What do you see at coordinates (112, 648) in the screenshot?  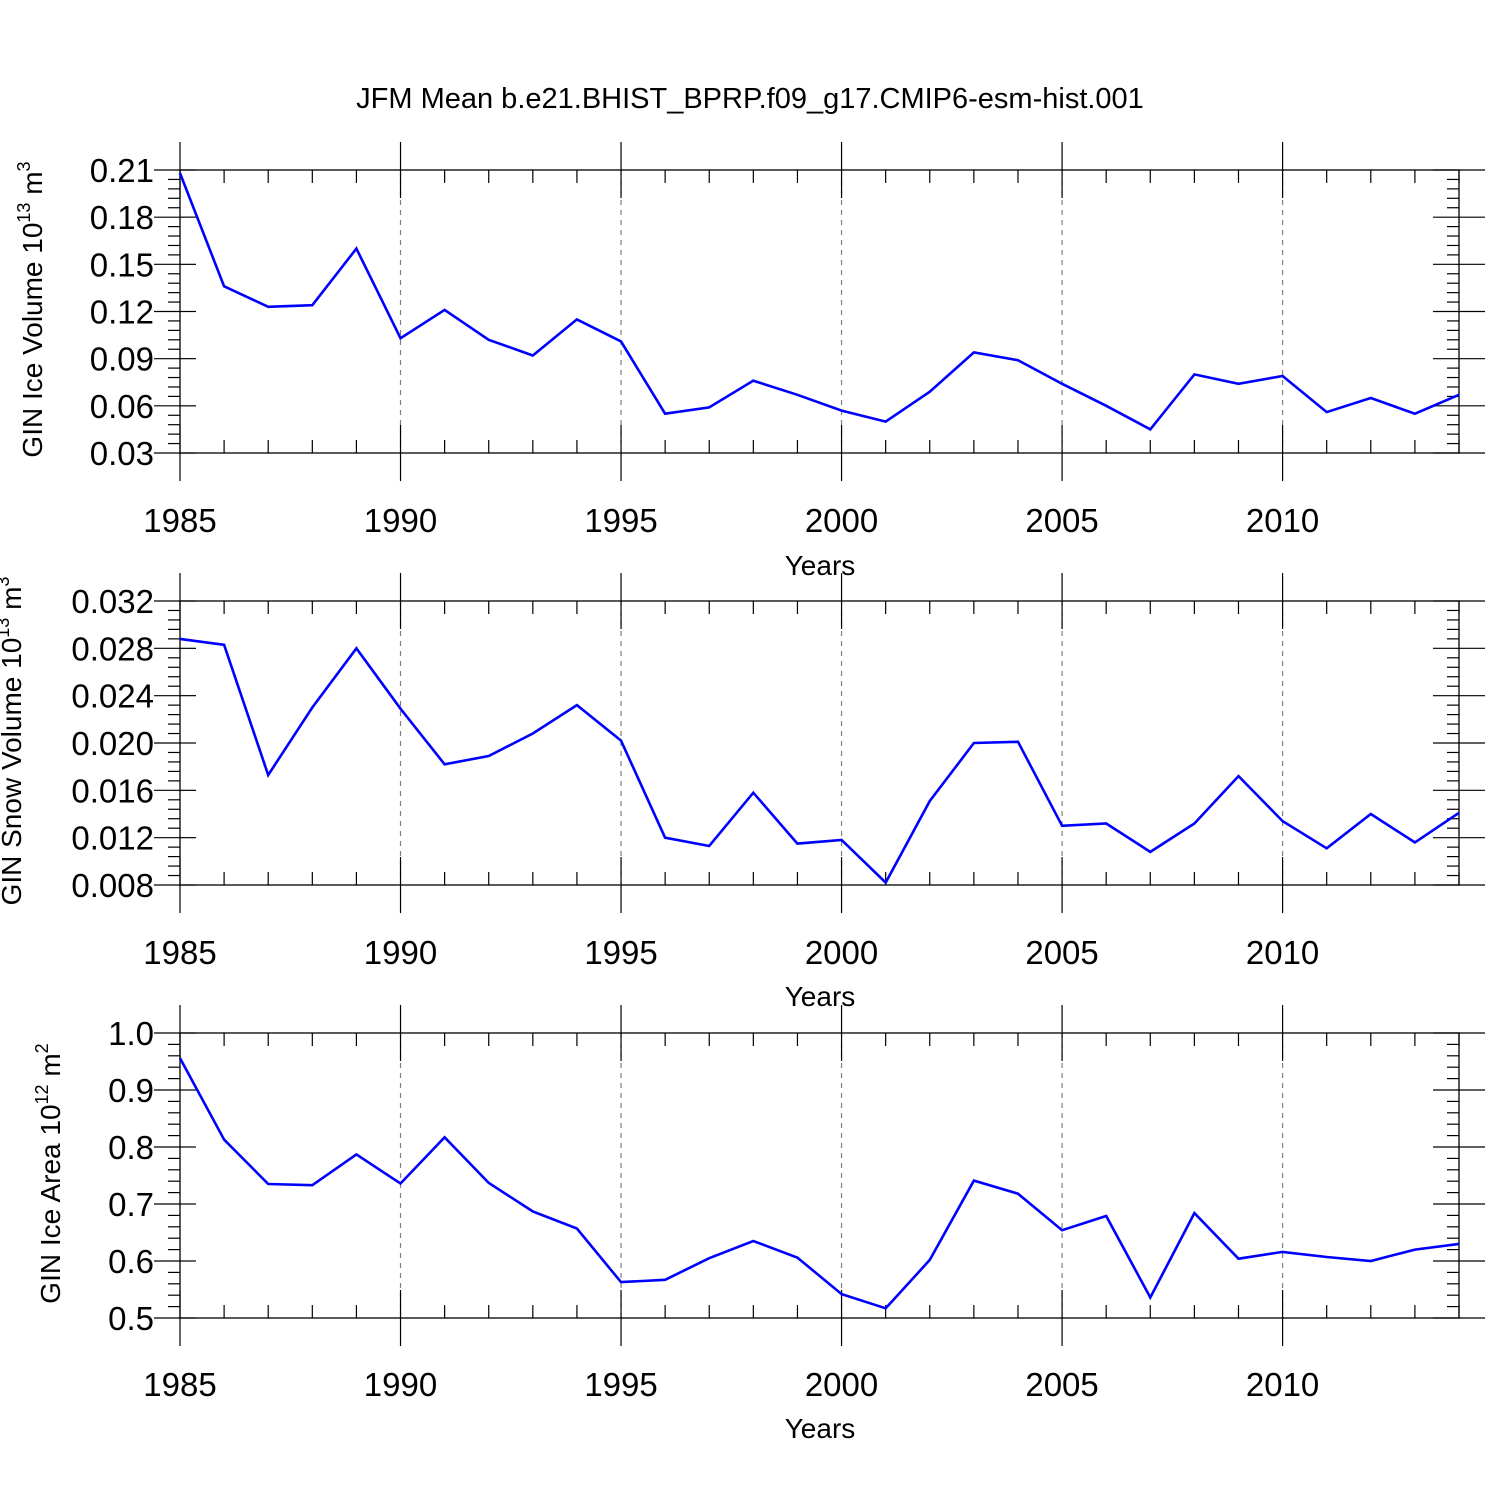 I see `y-tick-label: 0.028` at bounding box center [112, 648].